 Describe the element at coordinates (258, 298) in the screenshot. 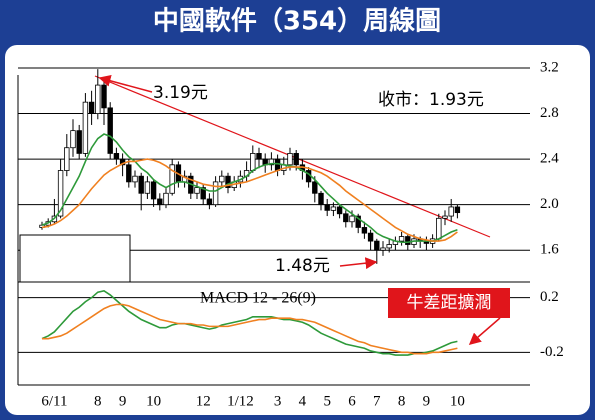

I see `macd-title: MACD 12 - 26(9)` at that location.